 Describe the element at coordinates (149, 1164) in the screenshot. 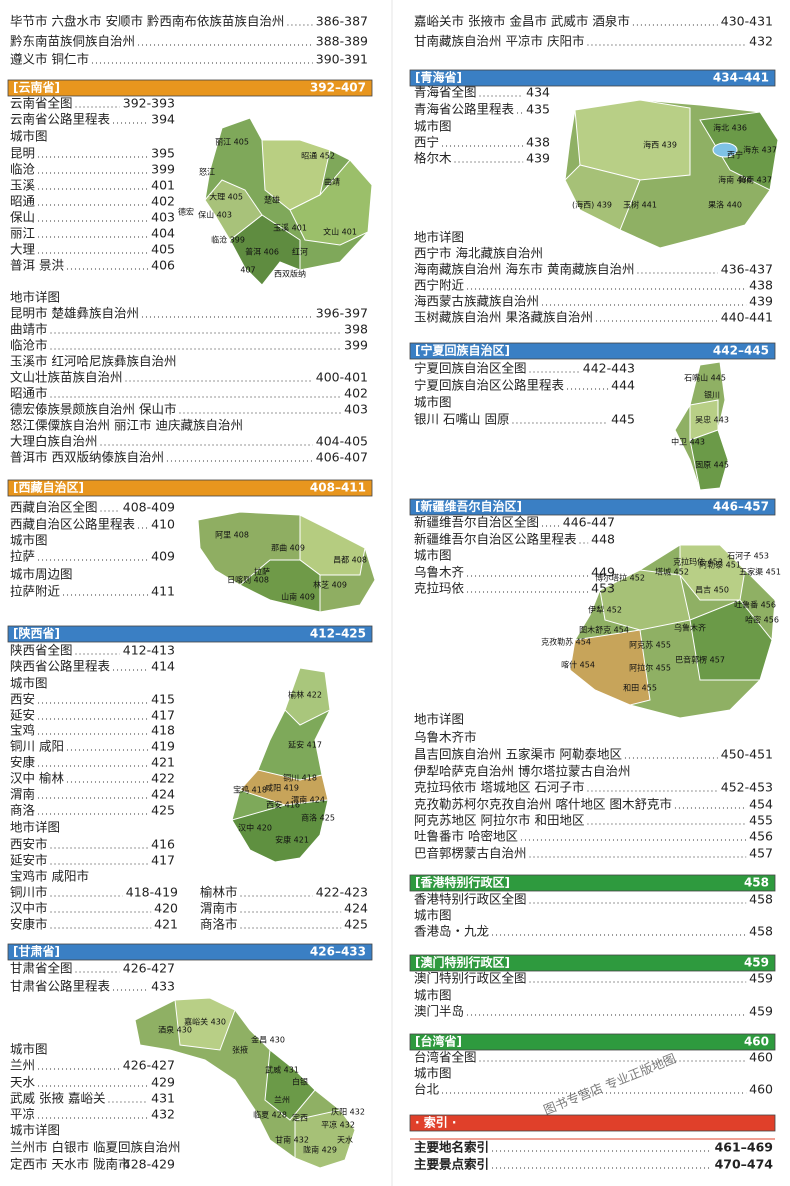

I see `entry-page: 428-429` at that location.